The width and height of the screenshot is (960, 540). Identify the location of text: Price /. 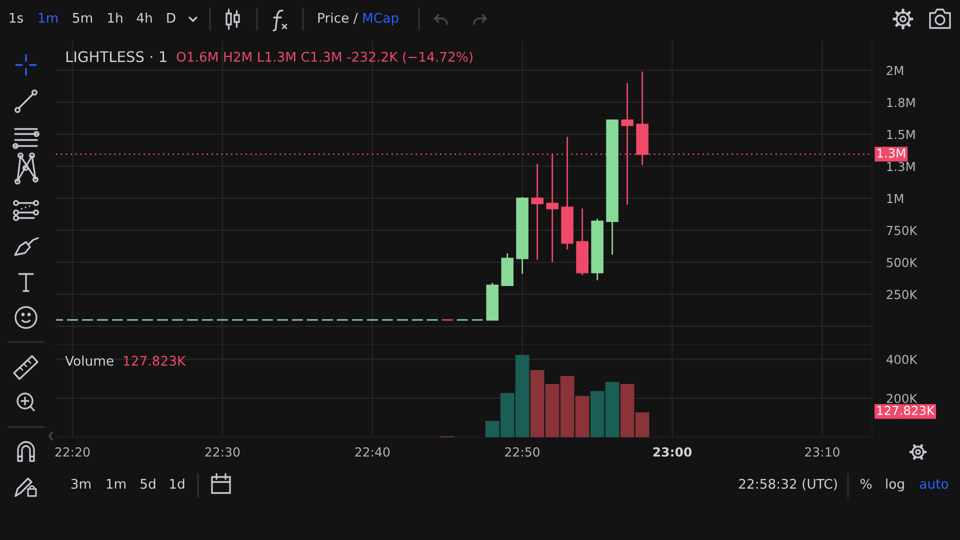
(338, 18).